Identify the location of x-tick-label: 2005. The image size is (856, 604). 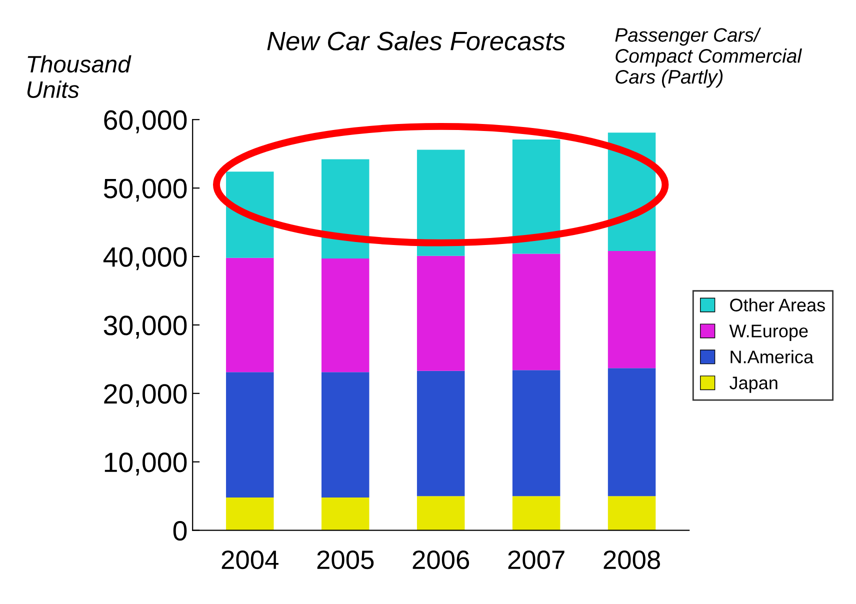
(345, 560).